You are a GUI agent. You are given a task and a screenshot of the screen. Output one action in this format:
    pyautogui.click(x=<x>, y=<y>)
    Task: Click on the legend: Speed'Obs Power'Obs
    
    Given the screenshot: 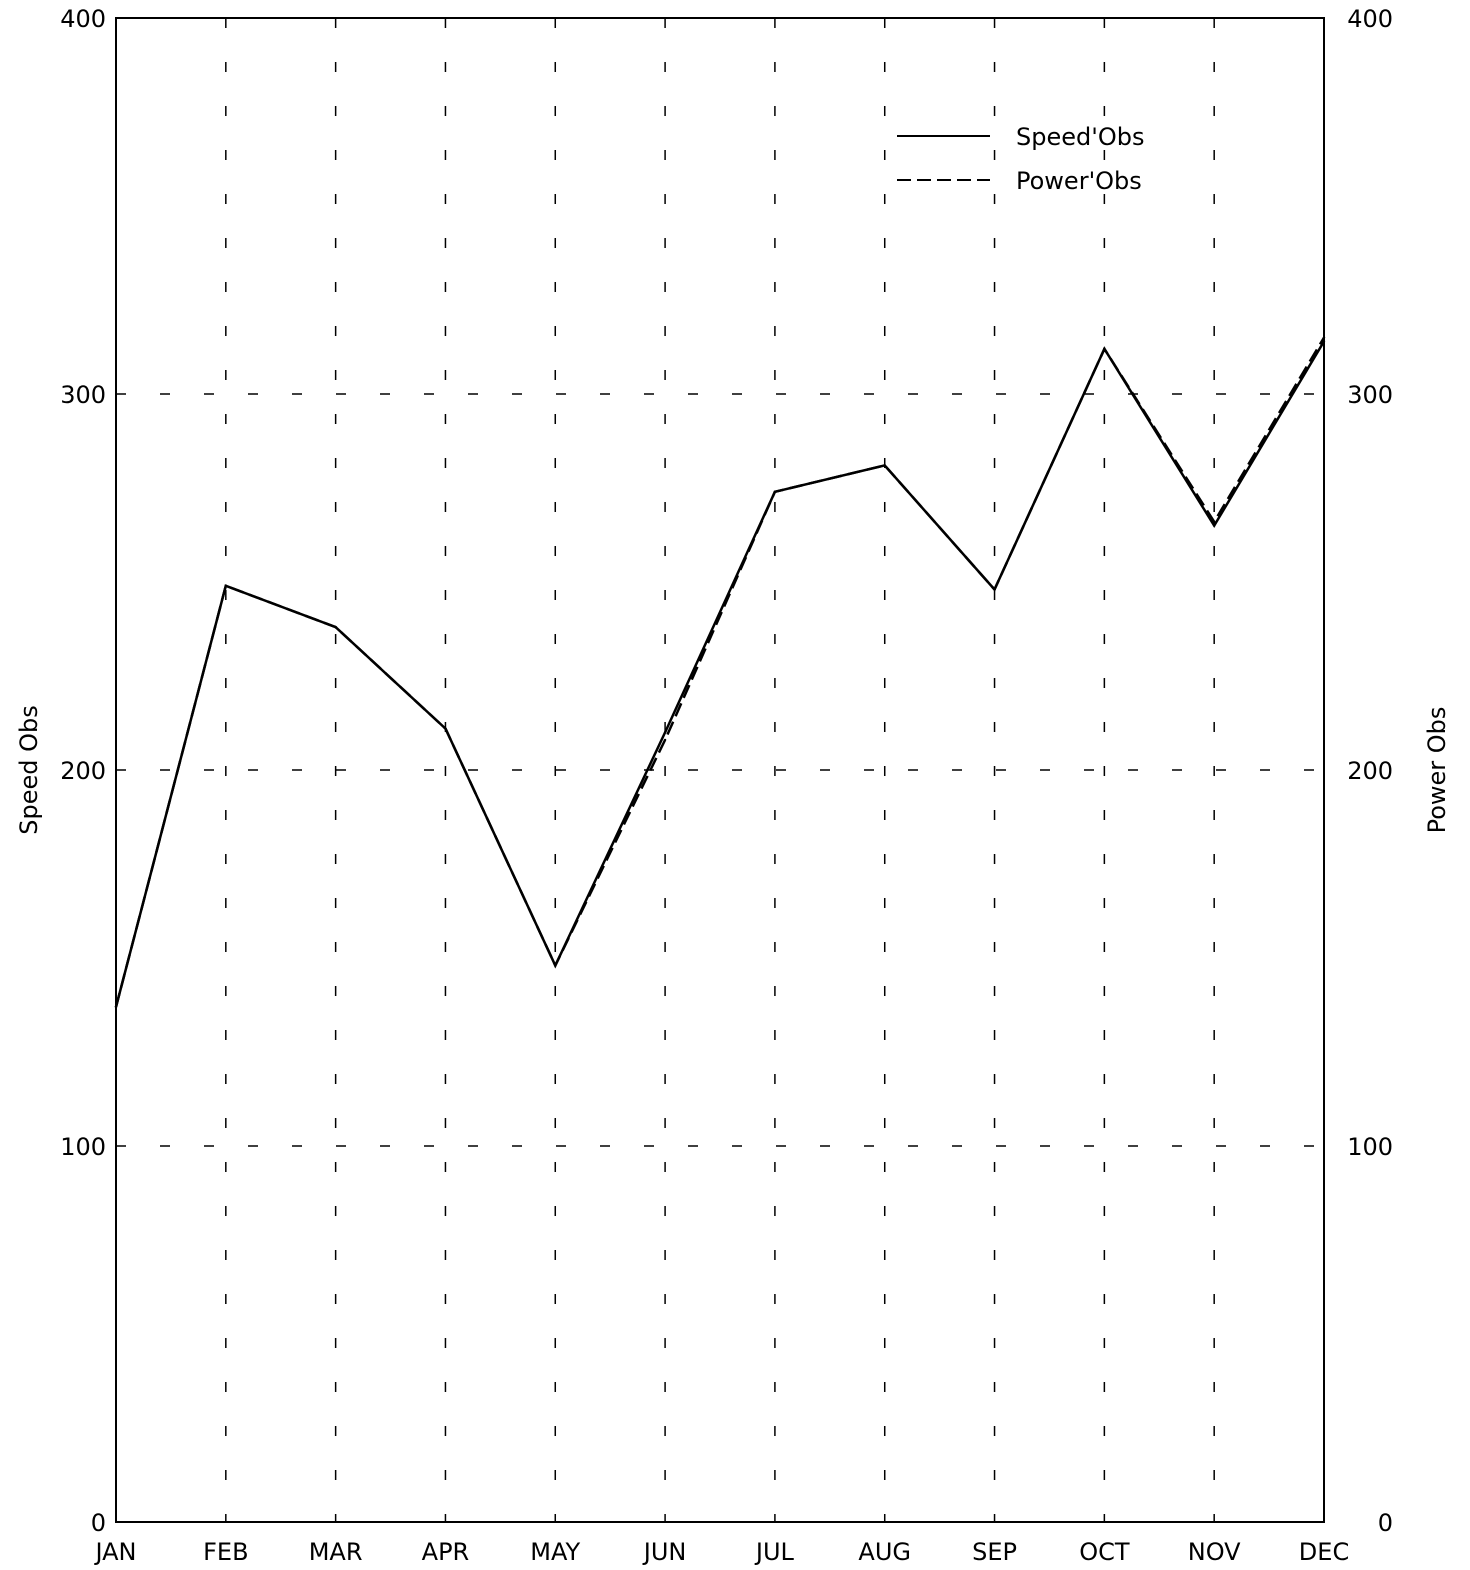 What is the action you would take?
    pyautogui.click(x=1020, y=159)
    